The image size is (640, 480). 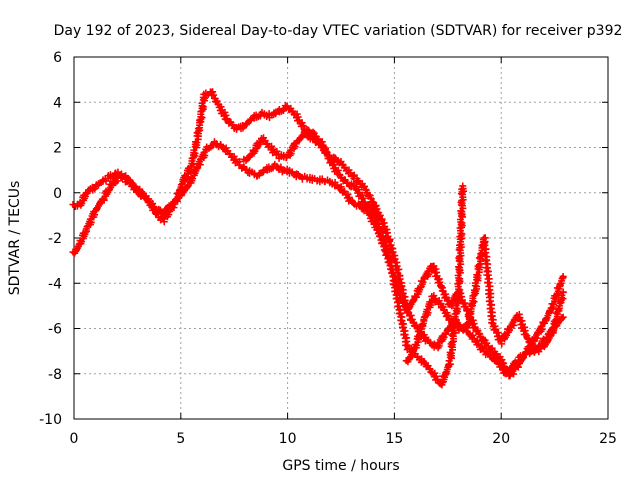 I want to click on x-tick-label: 10, so click(x=288, y=439).